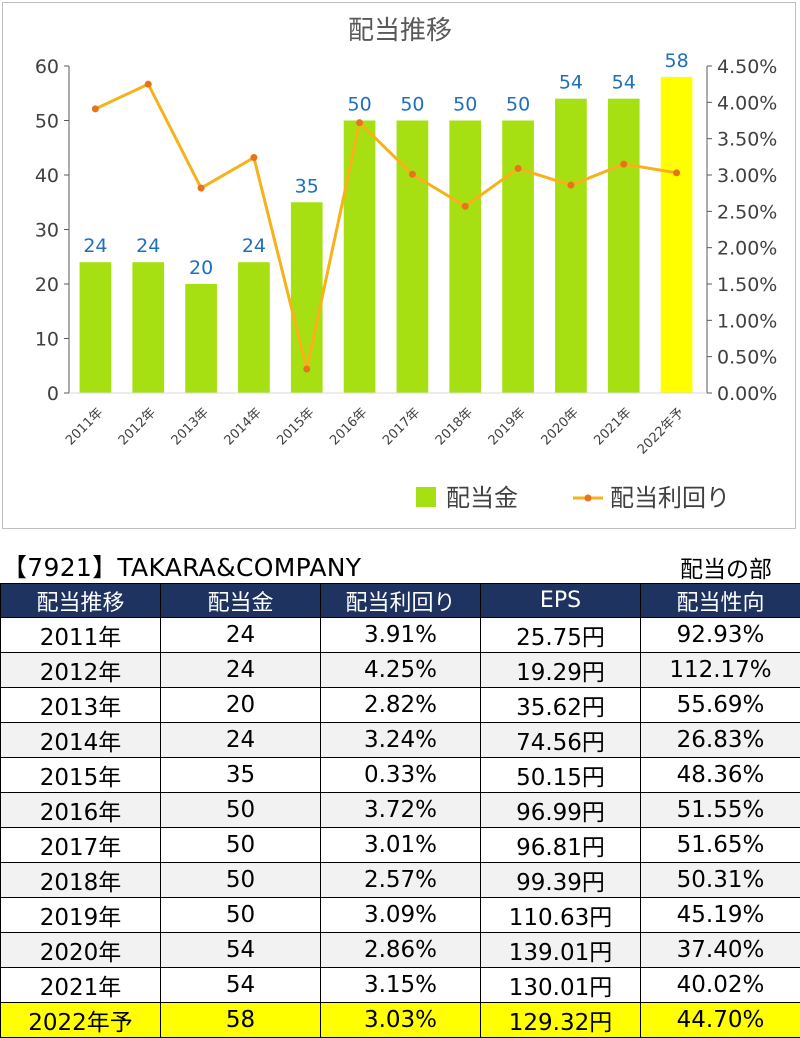  Describe the element at coordinates (401, 915) in the screenshot. I see `yield-cell: 3.09%` at that location.